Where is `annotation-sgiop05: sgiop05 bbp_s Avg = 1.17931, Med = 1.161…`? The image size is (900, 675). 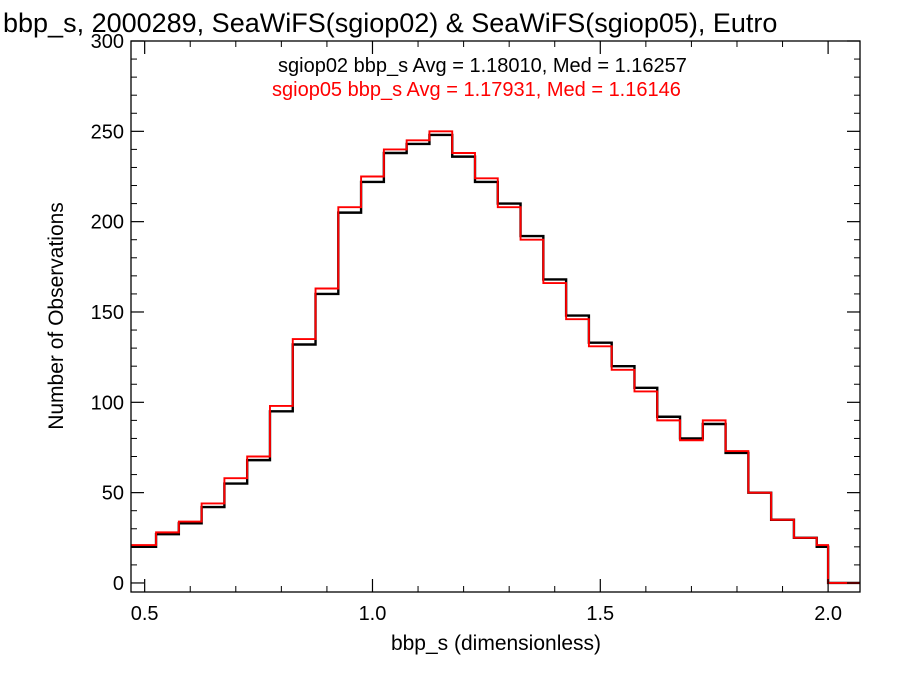 annotation-sgiop05: sgiop05 bbp_s Avg = 1.17931, Med = 1.161… is located at coordinates (476, 90).